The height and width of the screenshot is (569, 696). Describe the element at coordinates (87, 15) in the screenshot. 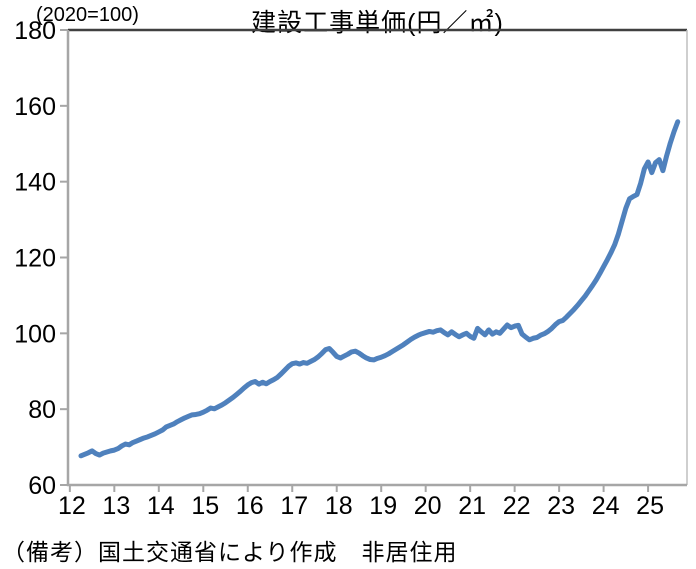

I see `index-base-note: (2020=100)` at that location.